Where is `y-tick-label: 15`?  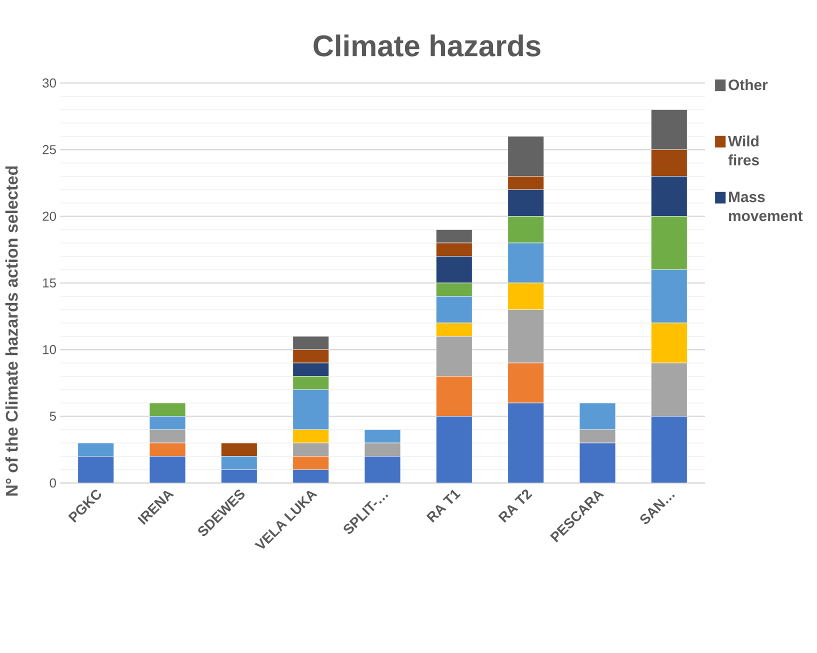 y-tick-label: 15 is located at coordinates (49, 283).